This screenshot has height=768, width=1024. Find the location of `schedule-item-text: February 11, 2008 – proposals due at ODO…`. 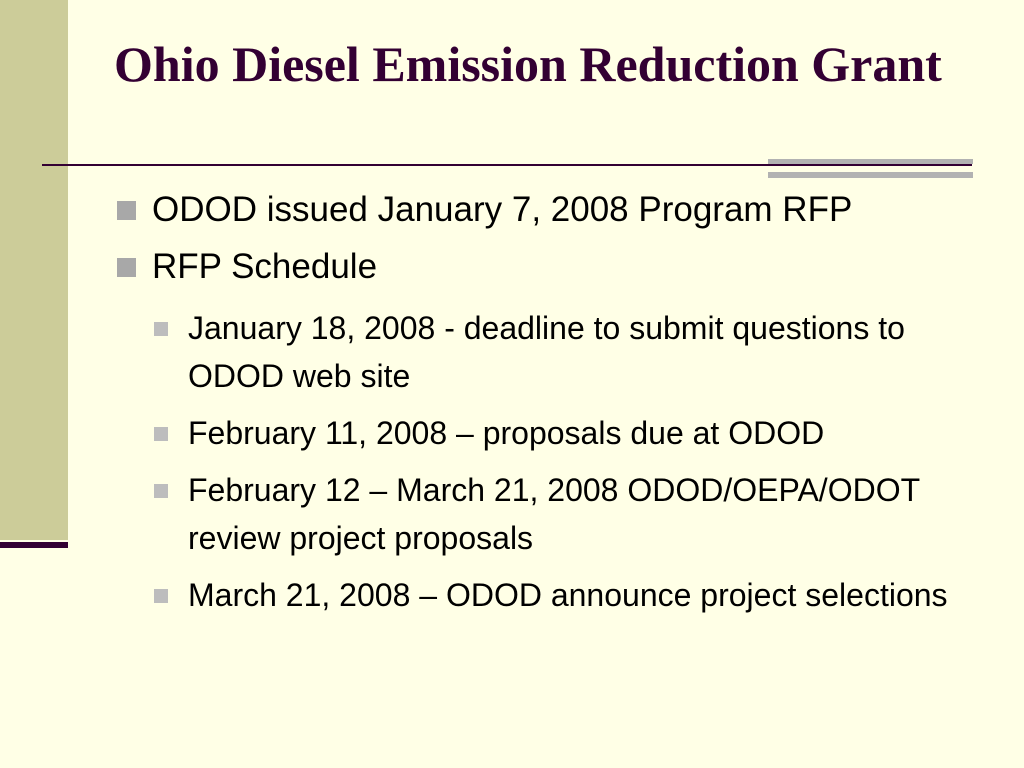

schedule-item-text: February 11, 2008 – proposals due at ODO… is located at coordinates (506, 433).